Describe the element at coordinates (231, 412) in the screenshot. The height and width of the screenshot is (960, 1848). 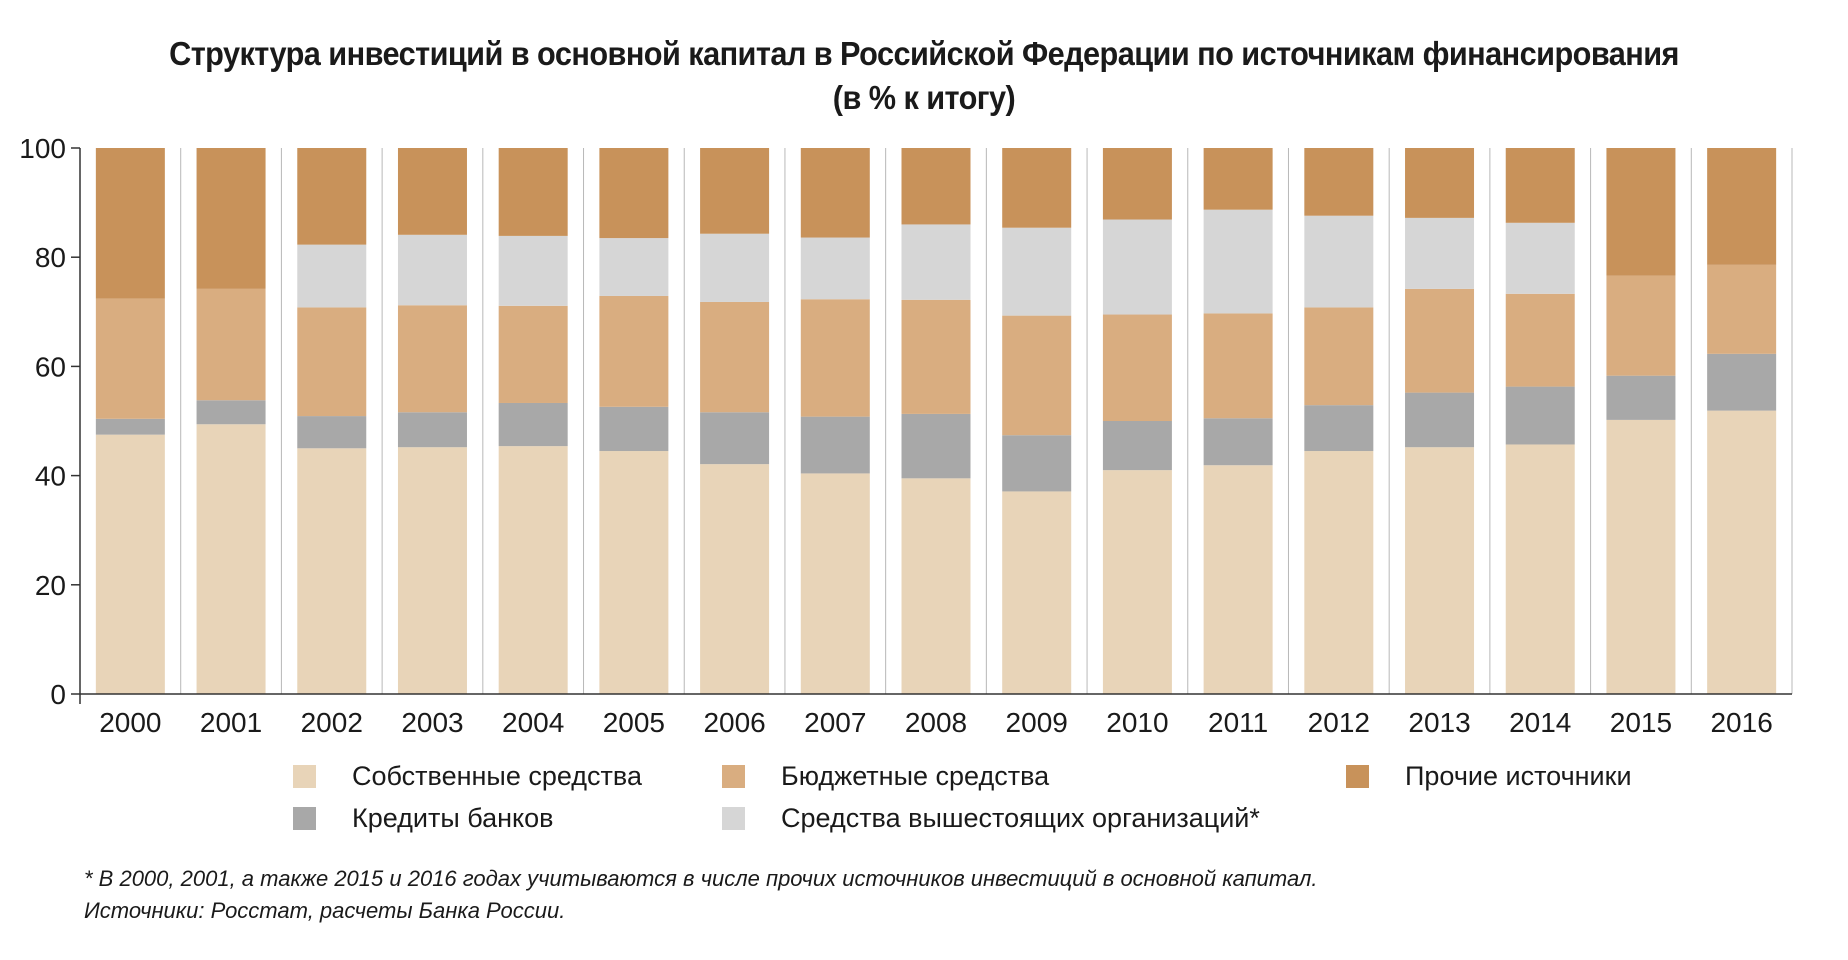
I see `bar-segment-2001-s1` at that location.